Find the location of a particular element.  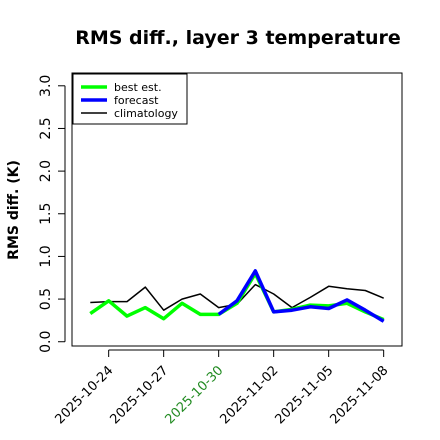

x-tick-label: 2025-11-02 is located at coordinates (249, 395).